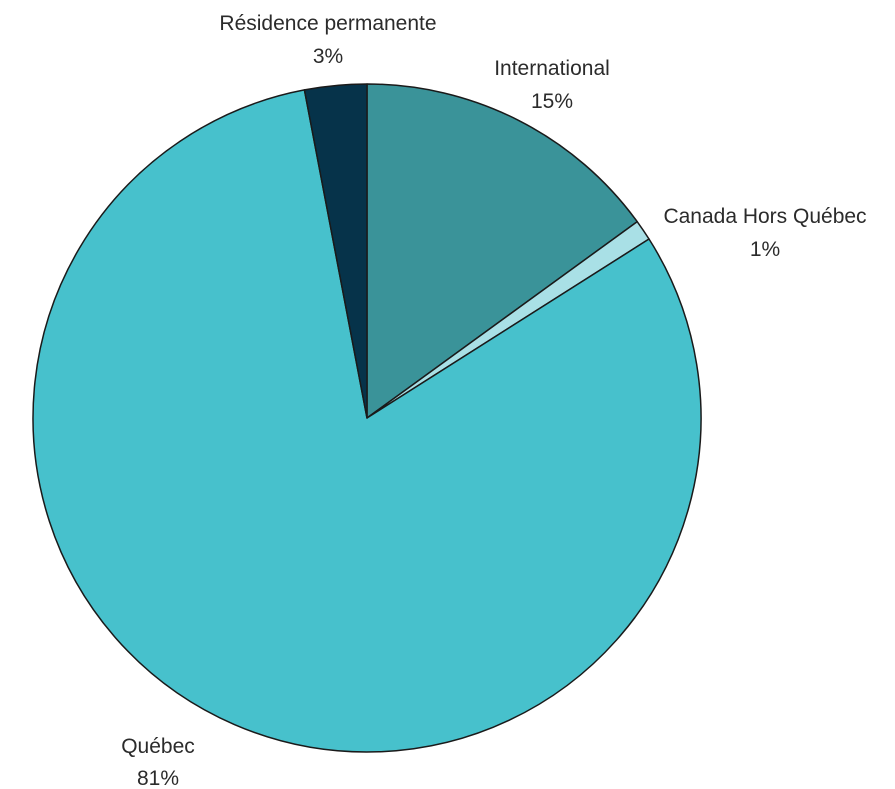 This screenshot has height=789, width=895. What do you see at coordinates (335, 251) in the screenshot?
I see `pie-slice-residence-permanente` at bounding box center [335, 251].